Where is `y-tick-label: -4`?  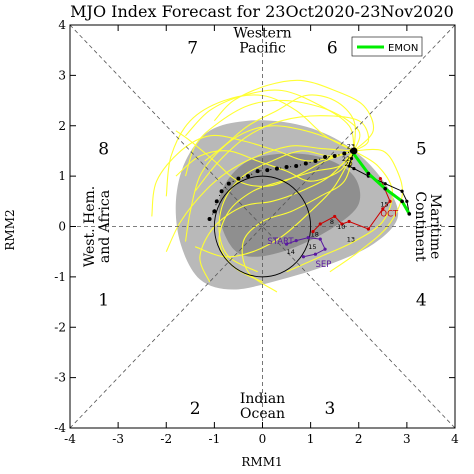 y-tick-label: -4 is located at coordinates (60, 428).